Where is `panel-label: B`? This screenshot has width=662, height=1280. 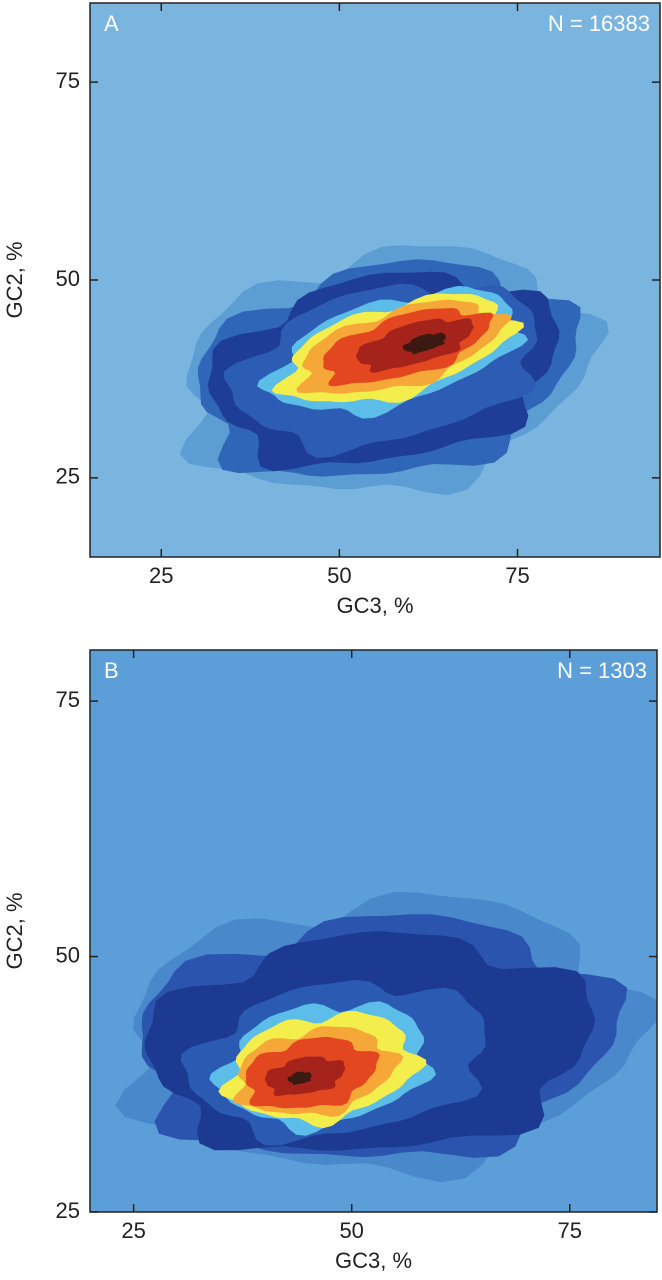 panel-label: B is located at coordinates (111, 670).